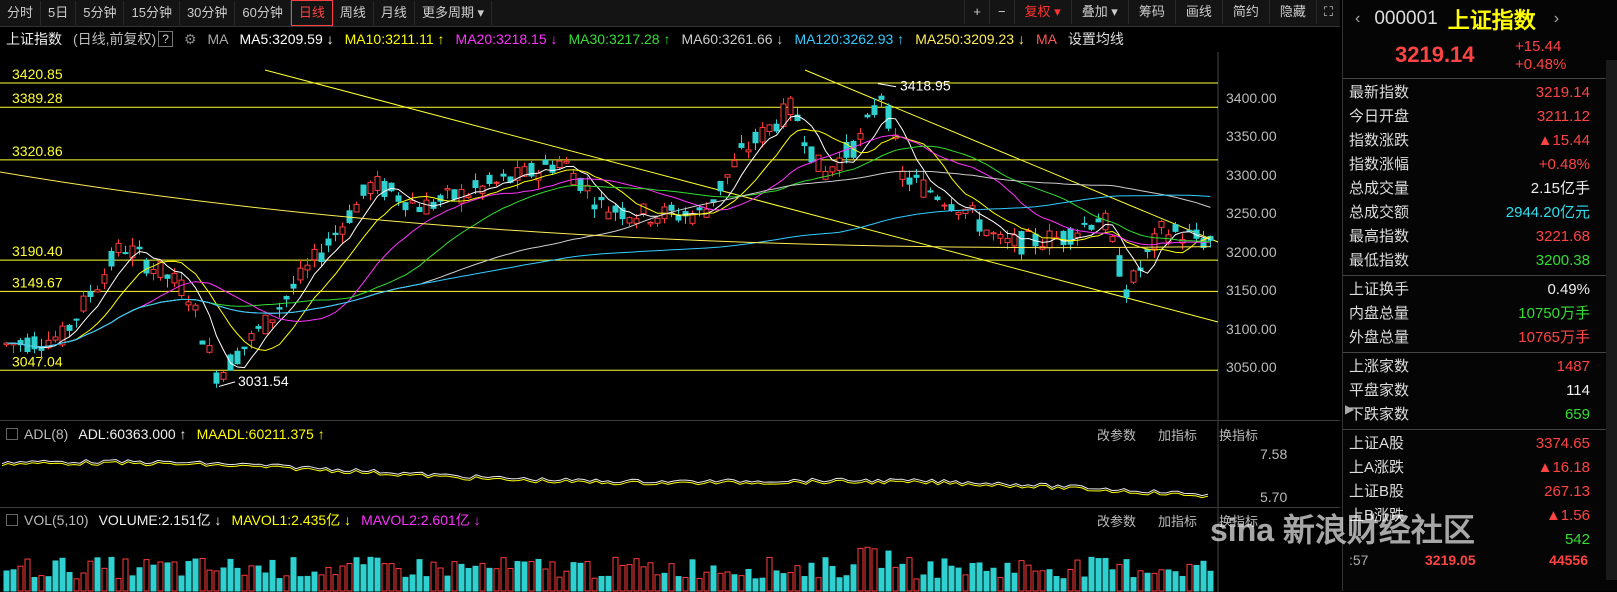 This screenshot has height=592, width=1617. I want to click on ma-settings-button: 设置均线, so click(1095, 39).